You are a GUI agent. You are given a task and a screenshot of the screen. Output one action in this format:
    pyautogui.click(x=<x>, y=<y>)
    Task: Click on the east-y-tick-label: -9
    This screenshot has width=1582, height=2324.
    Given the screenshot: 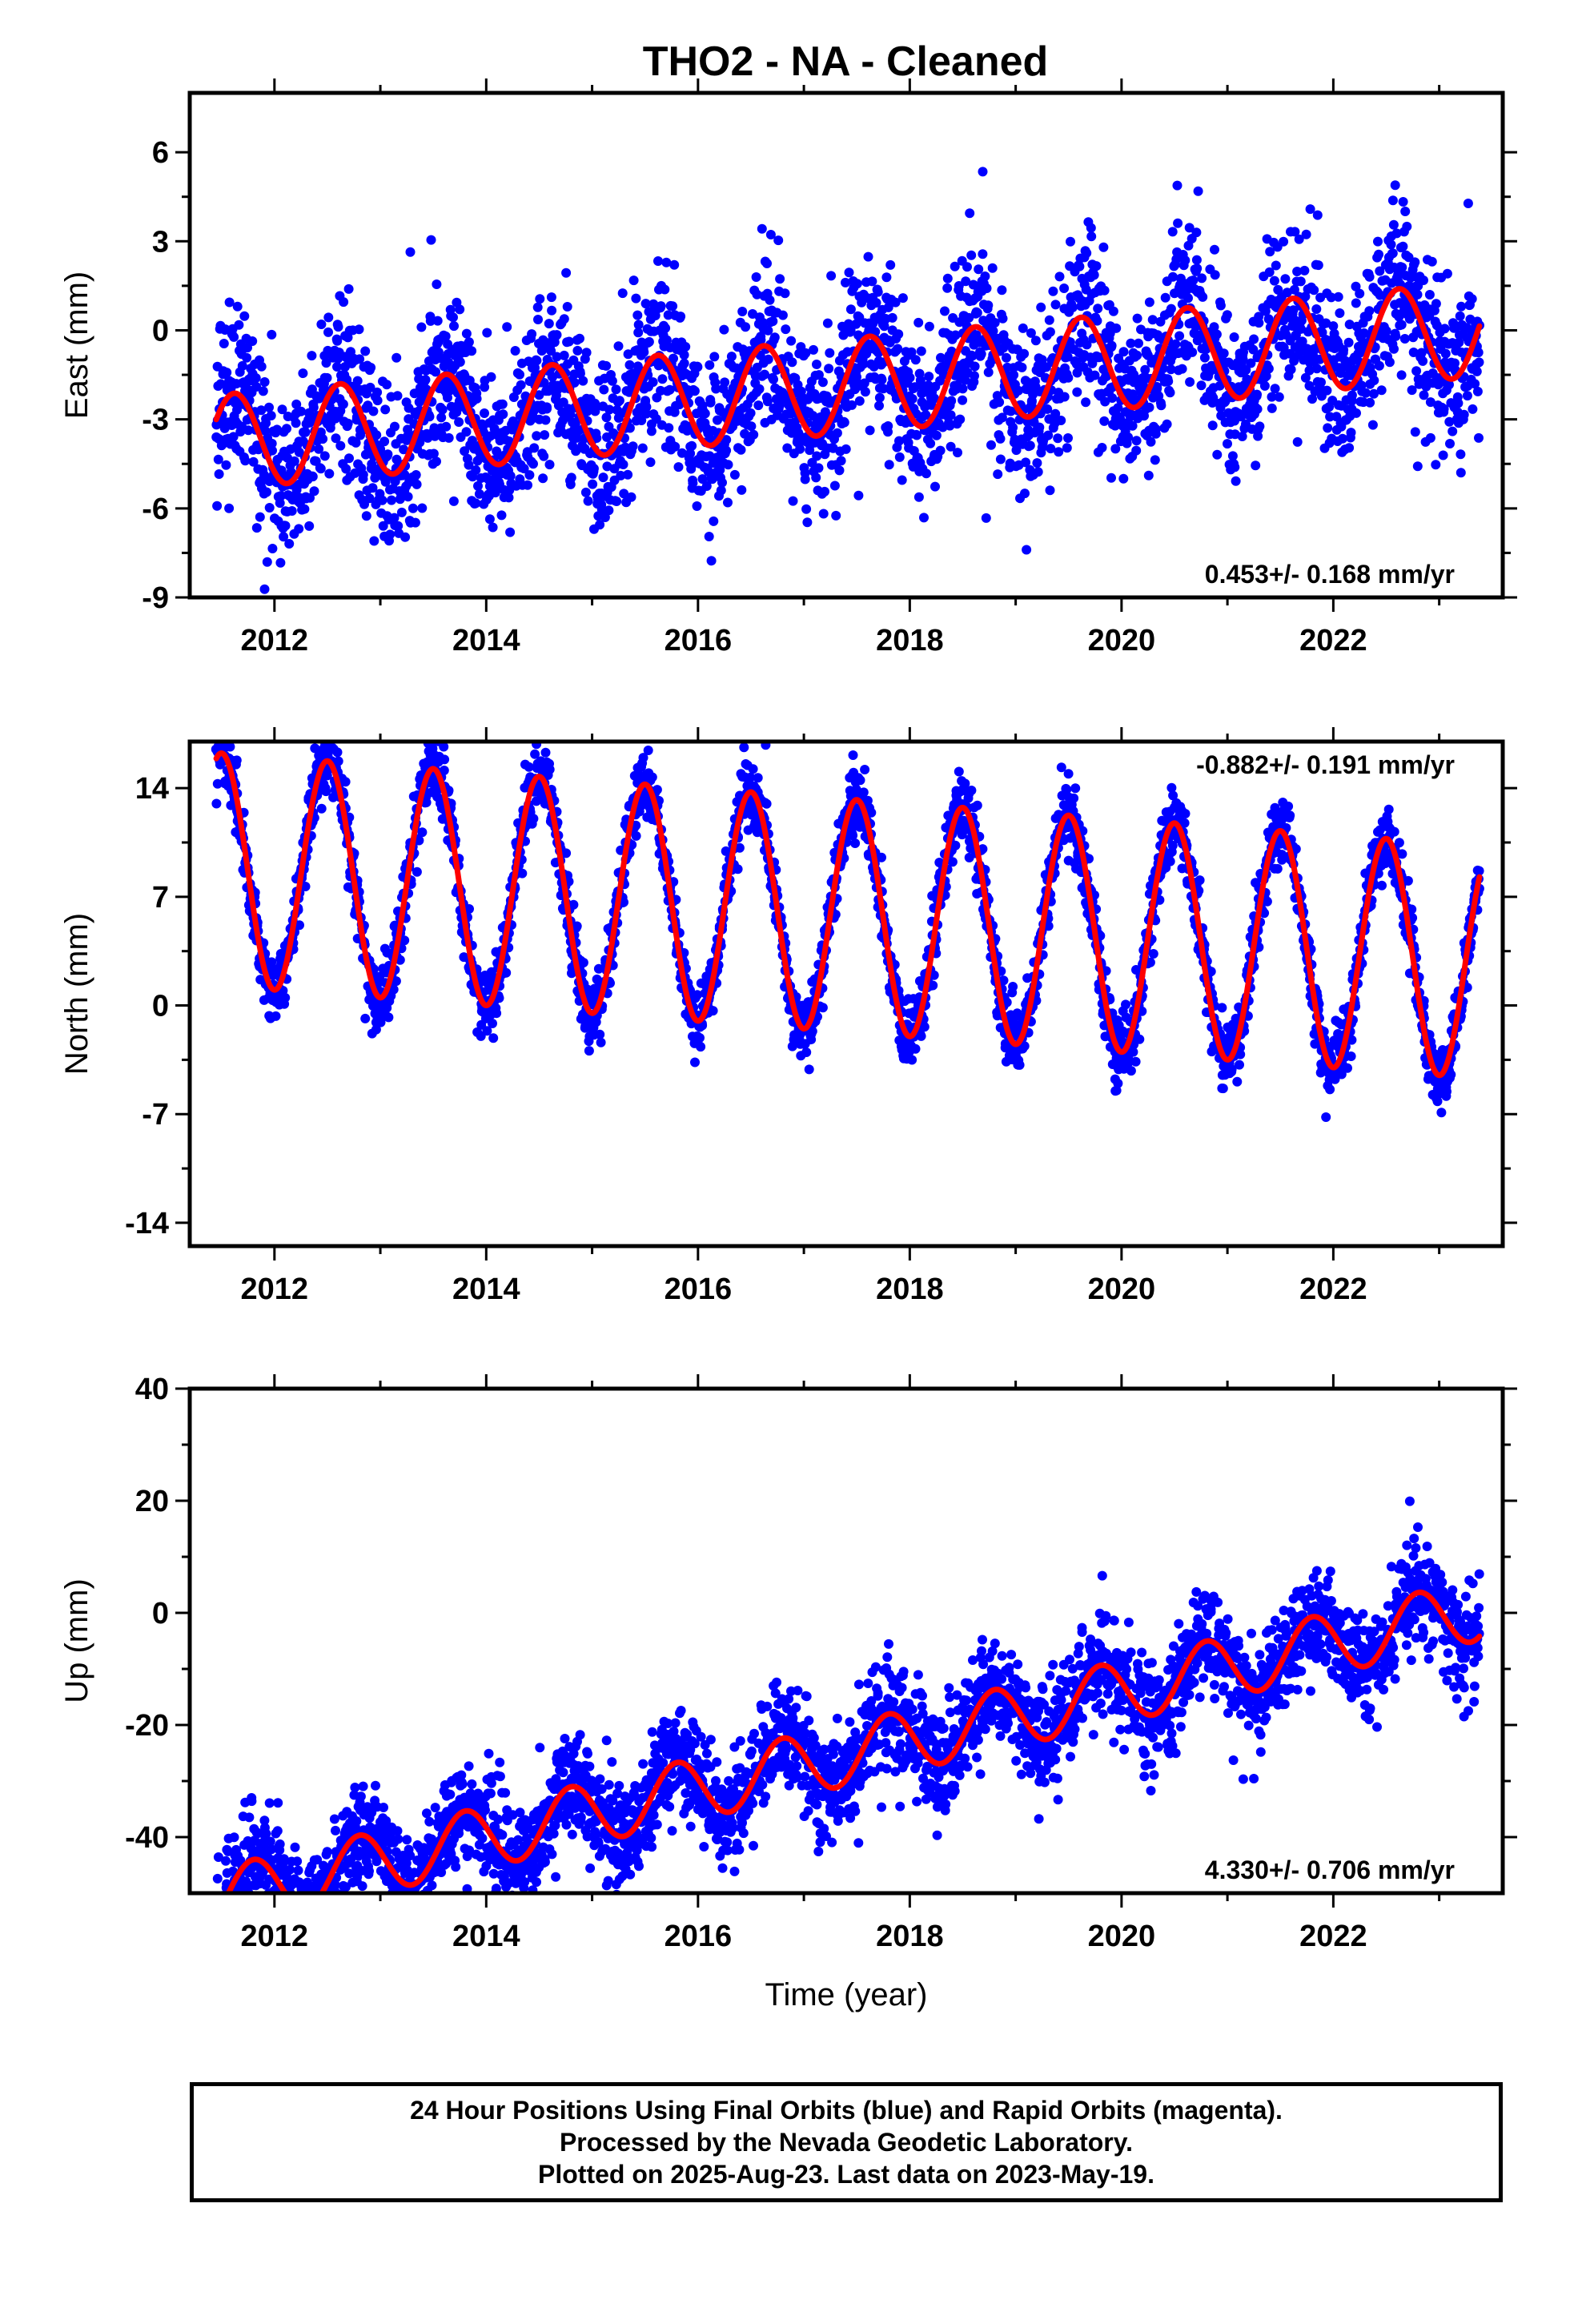 What is the action you would take?
    pyautogui.click(x=155, y=598)
    